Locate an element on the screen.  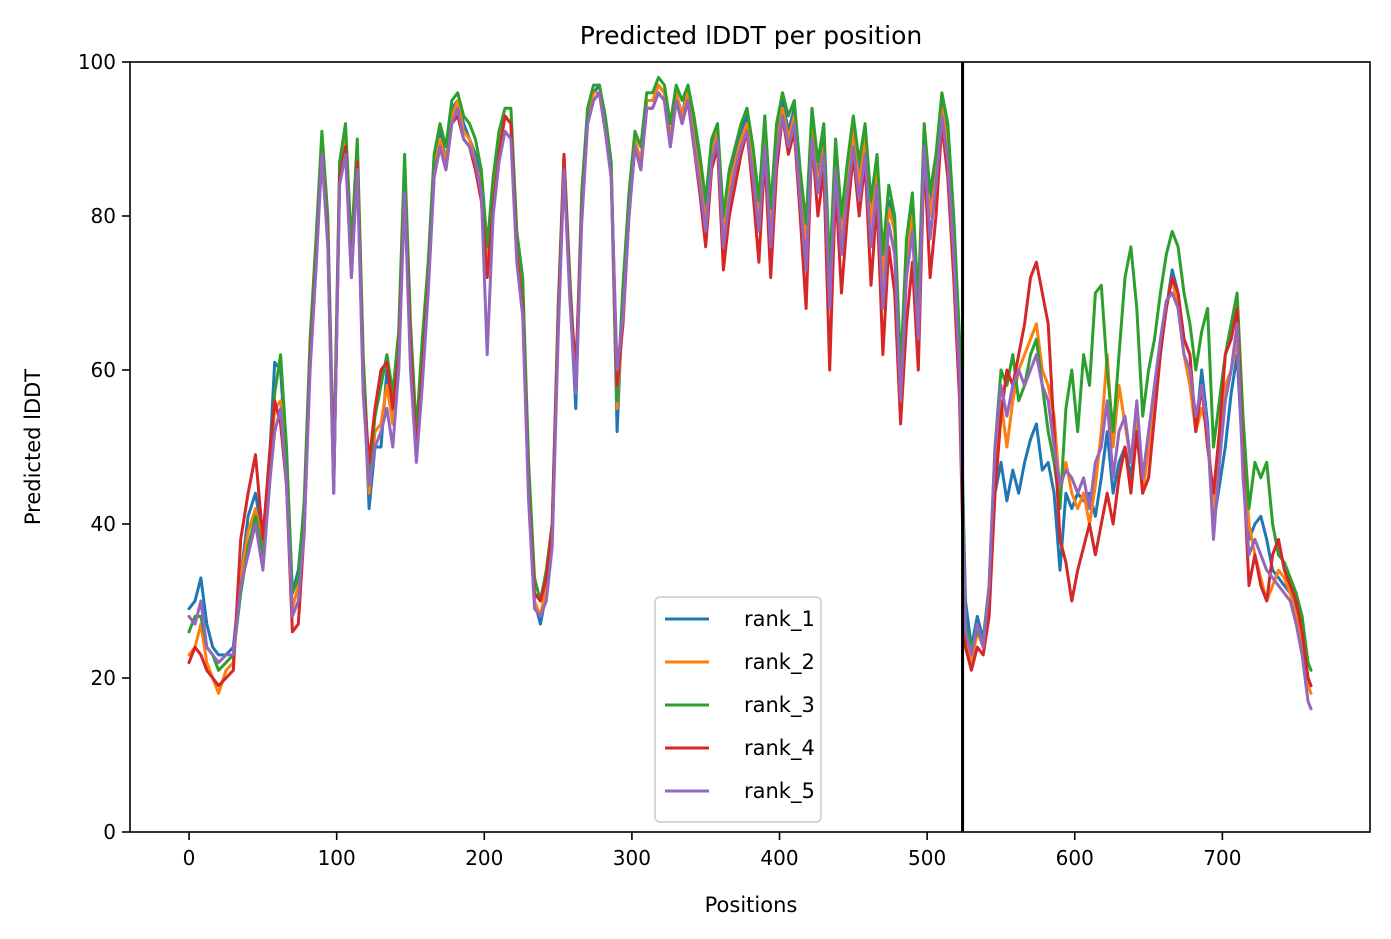
x-tick-label: 100 is located at coordinates (337, 858).